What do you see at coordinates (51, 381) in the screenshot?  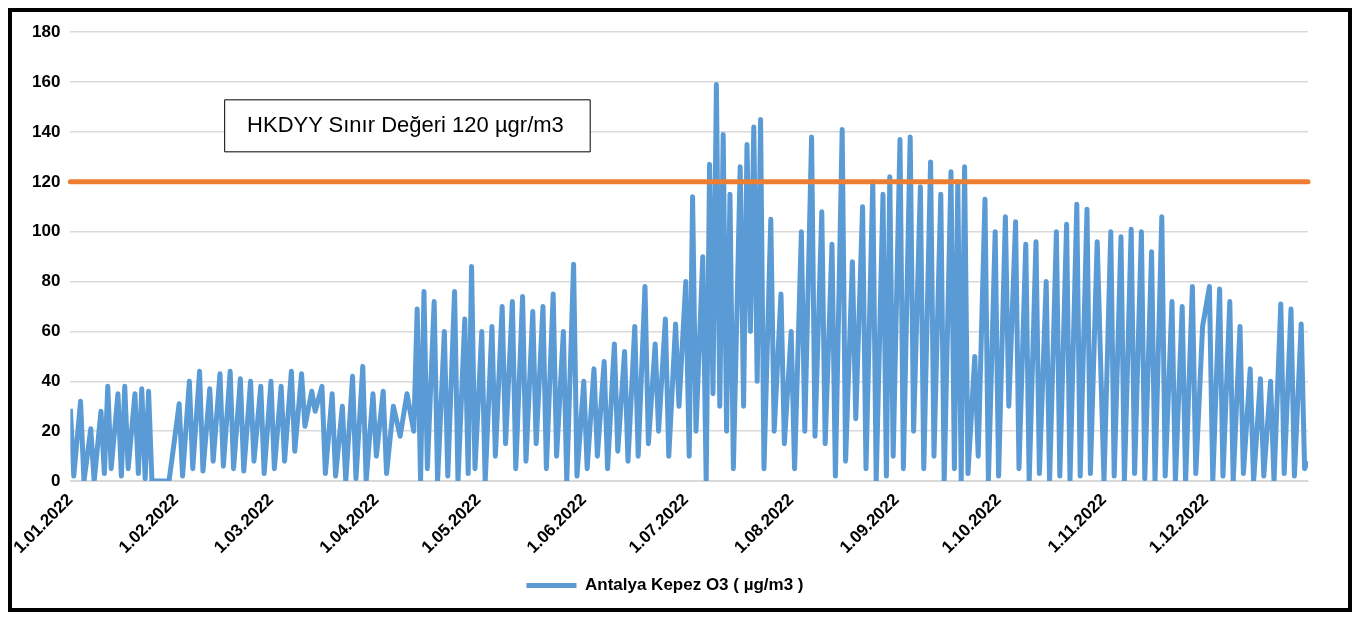 I see `y-tick-label: 40` at bounding box center [51, 381].